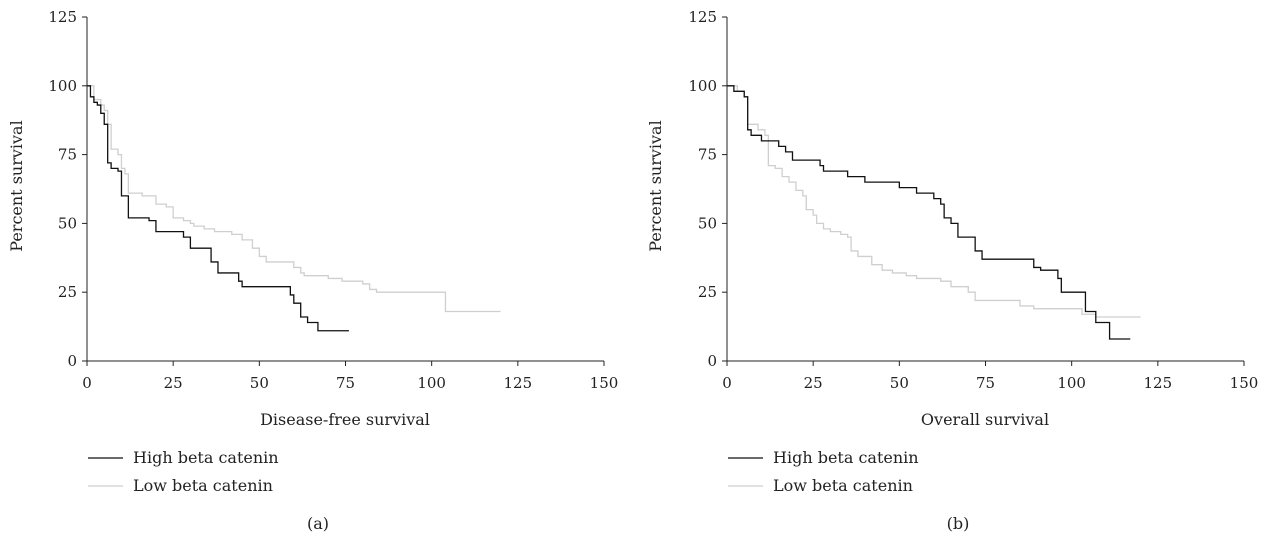 This screenshot has height=539, width=1271. What do you see at coordinates (1071, 383) in the screenshot?
I see `chart-b-xtick-label: 100` at bounding box center [1071, 383].